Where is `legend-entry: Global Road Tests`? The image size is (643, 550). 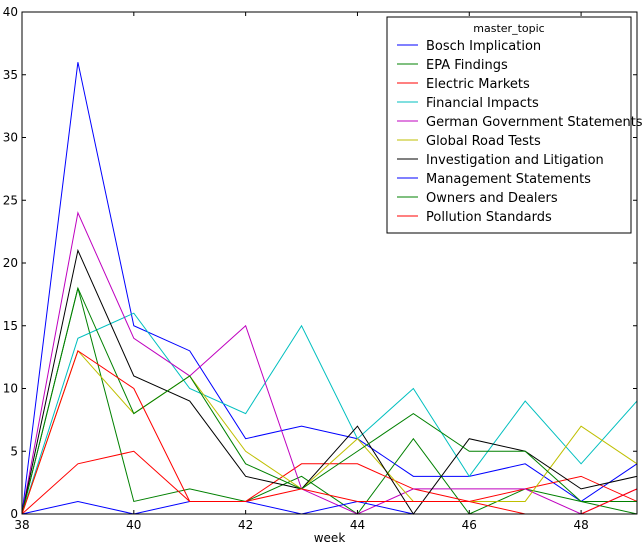 legend-entry: Global Road Tests is located at coordinates (483, 141).